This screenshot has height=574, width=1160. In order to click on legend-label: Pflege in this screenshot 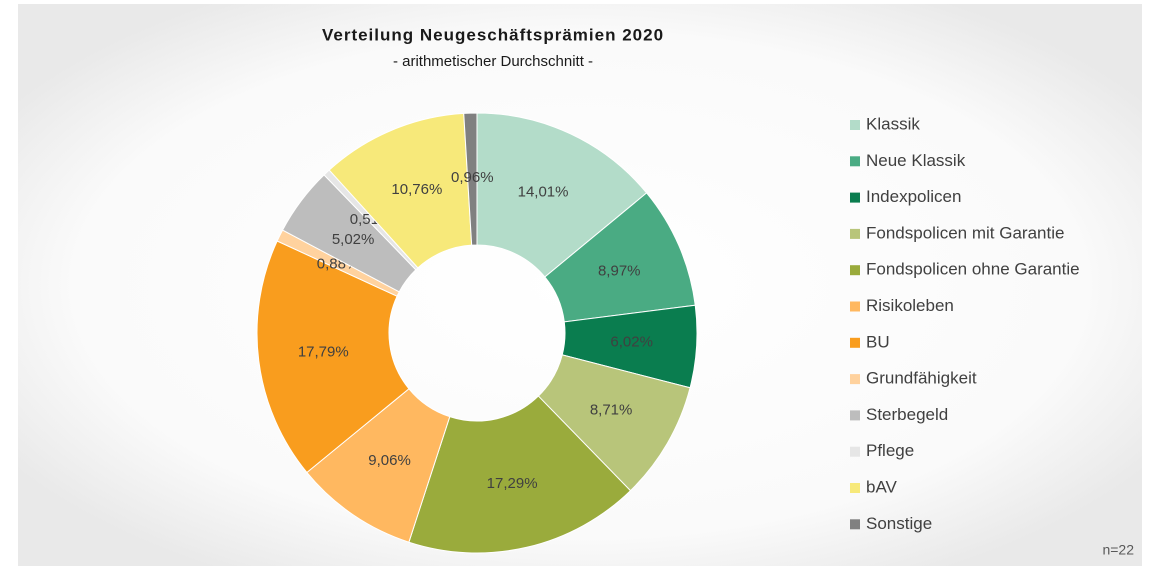, I will do `click(890, 450)`.